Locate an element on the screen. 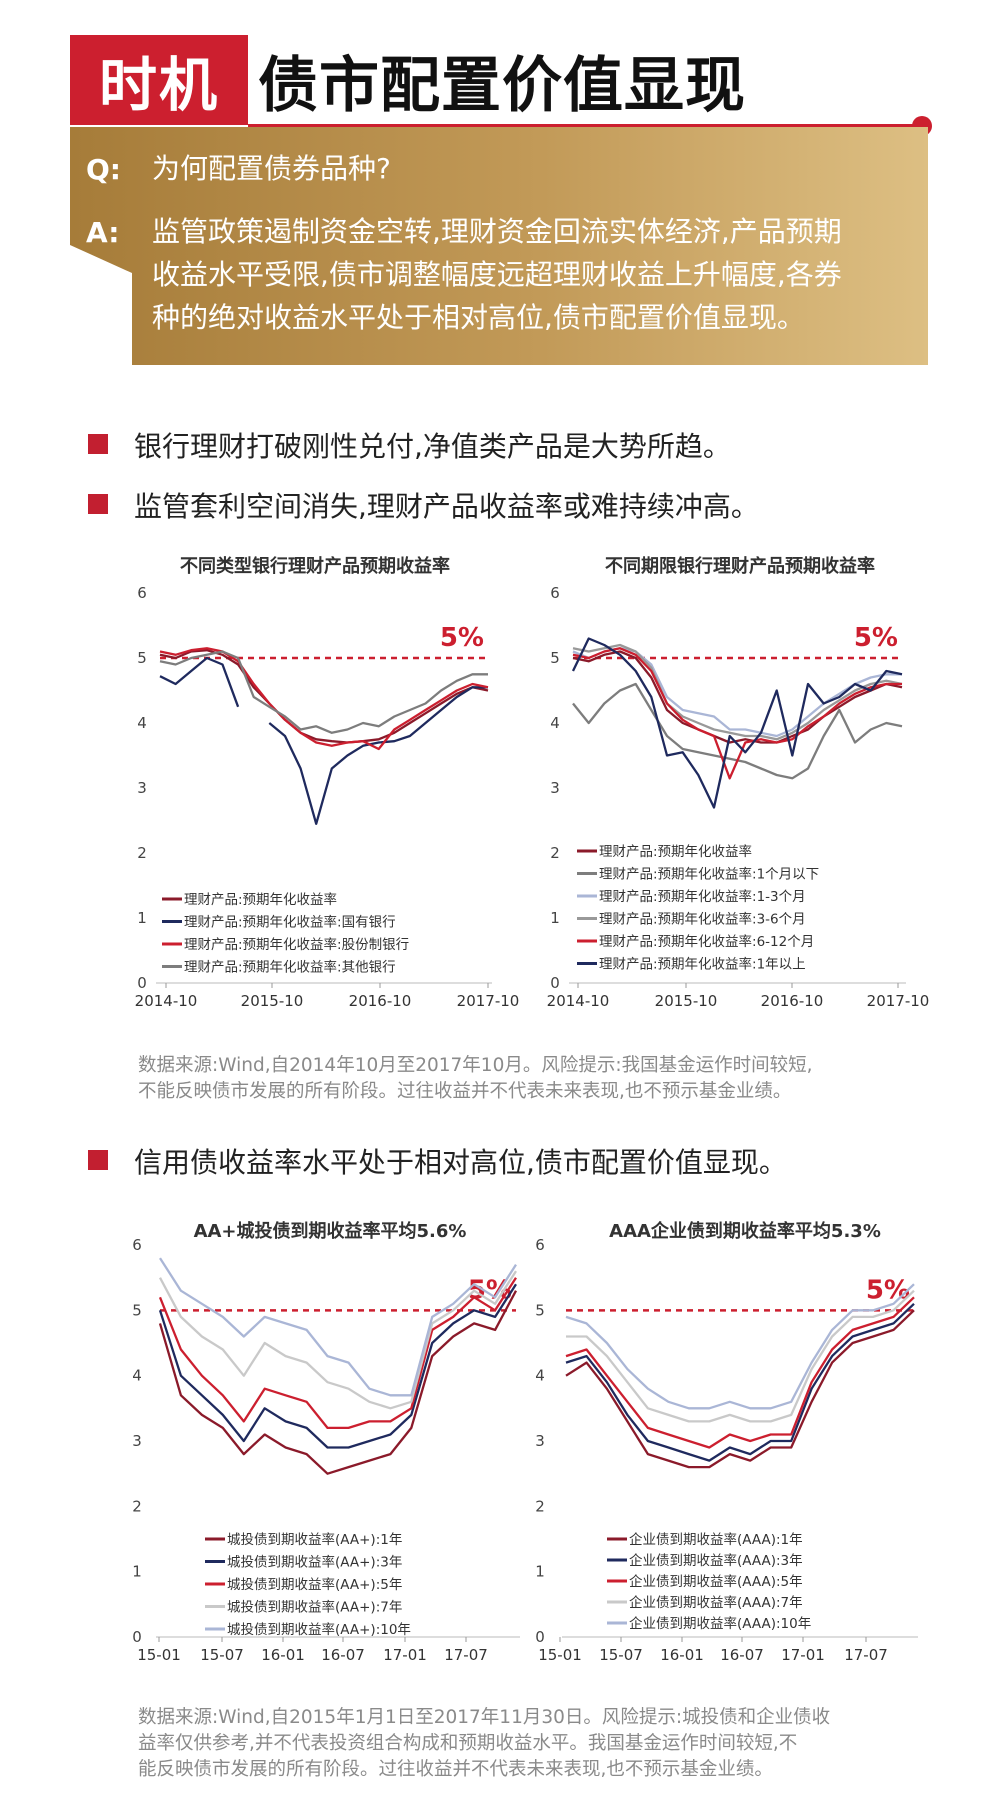 The width and height of the screenshot is (1001, 1802). chart-title: AAA企业债到期收益率平均5.3% is located at coordinates (745, 1231).